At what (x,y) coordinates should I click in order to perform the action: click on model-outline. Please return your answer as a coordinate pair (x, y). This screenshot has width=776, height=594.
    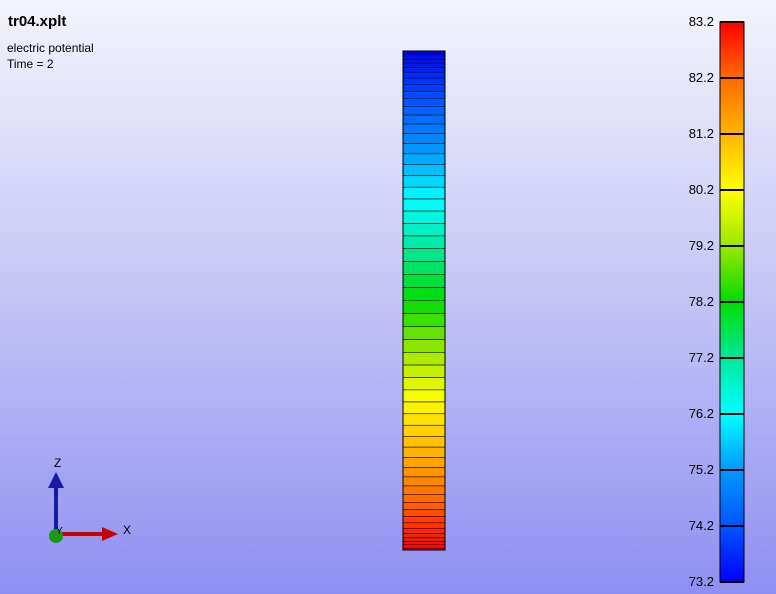
    Looking at the image, I should click on (424, 300).